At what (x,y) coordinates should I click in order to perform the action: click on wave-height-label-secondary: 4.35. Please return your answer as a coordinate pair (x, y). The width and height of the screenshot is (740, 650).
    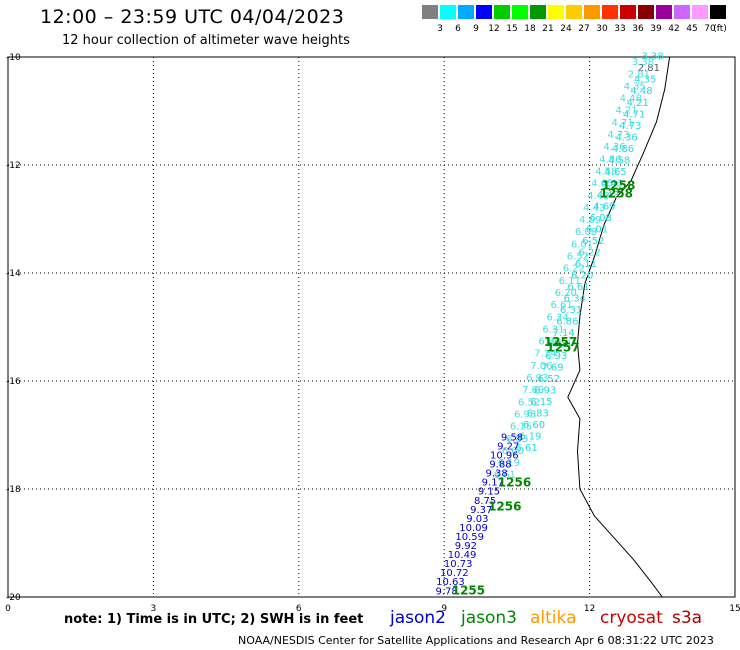
    Looking at the image, I should click on (635, 86).